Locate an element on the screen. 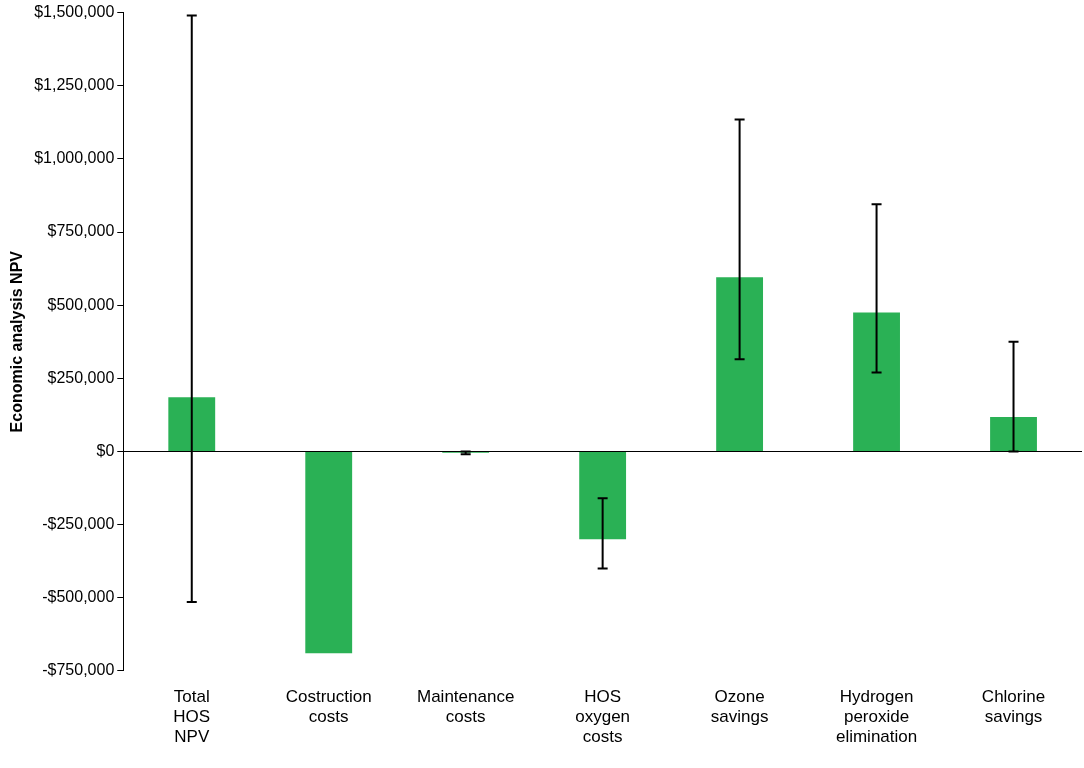 Image resolution: width=1084 pixels, height=768 pixels. x-tick-label: Hydrogen peroxide elimination is located at coordinates (876, 716).